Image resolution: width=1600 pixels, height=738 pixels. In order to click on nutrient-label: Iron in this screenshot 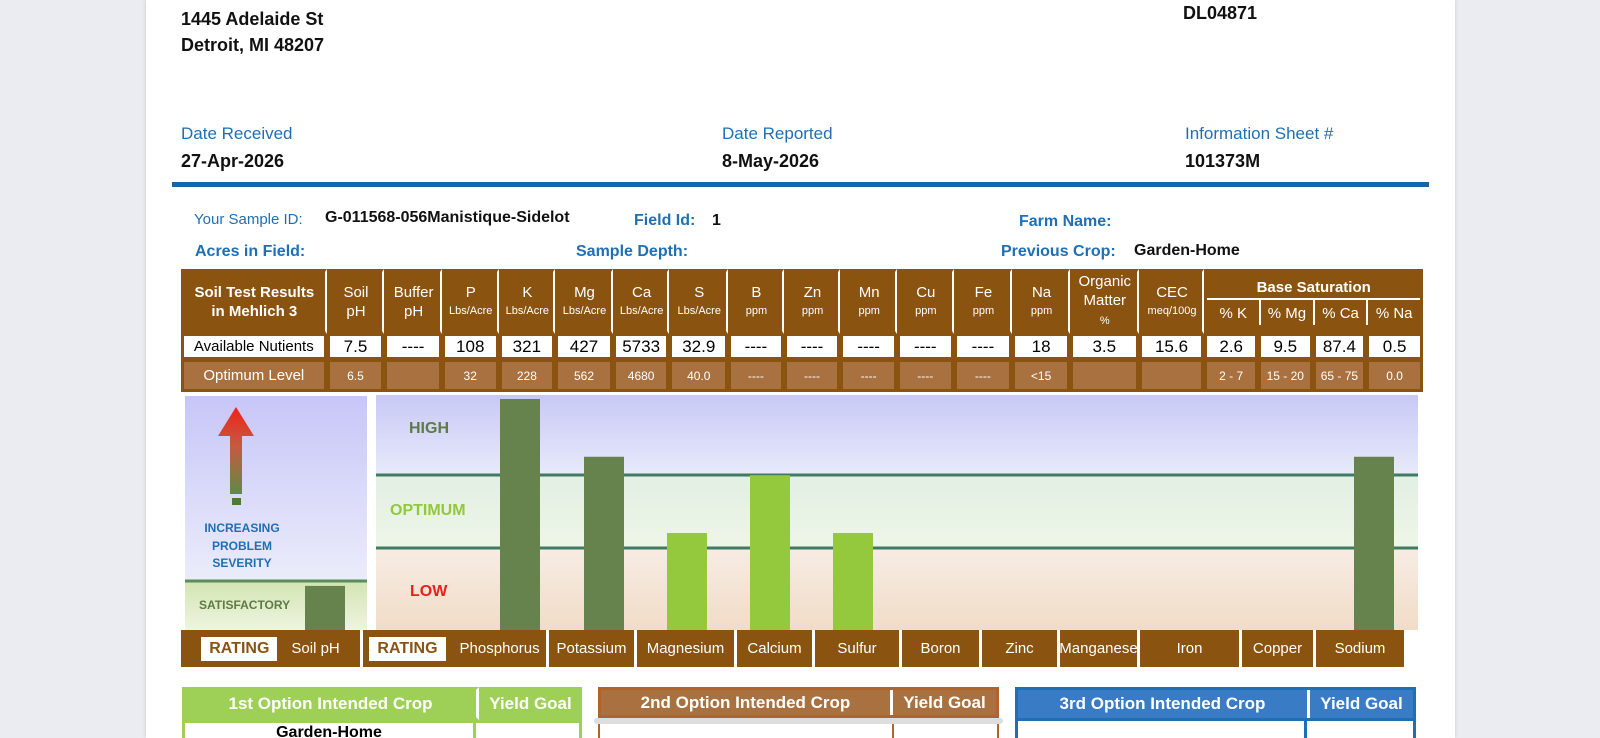, I will do `click(1191, 648)`.